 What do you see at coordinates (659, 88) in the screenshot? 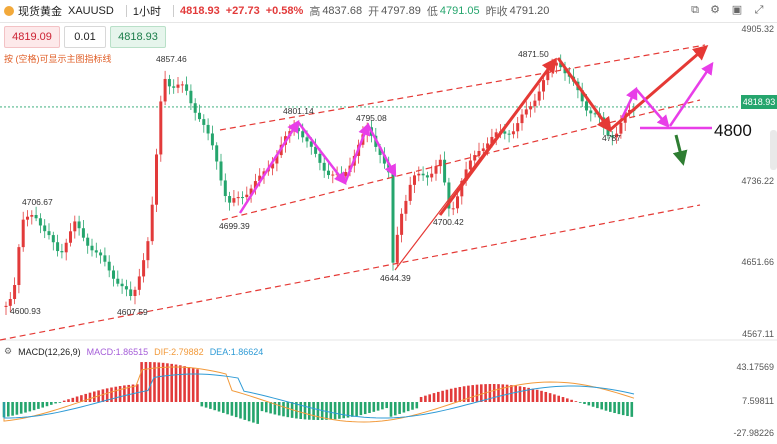
I see `red-arrow-target` at bounding box center [659, 88].